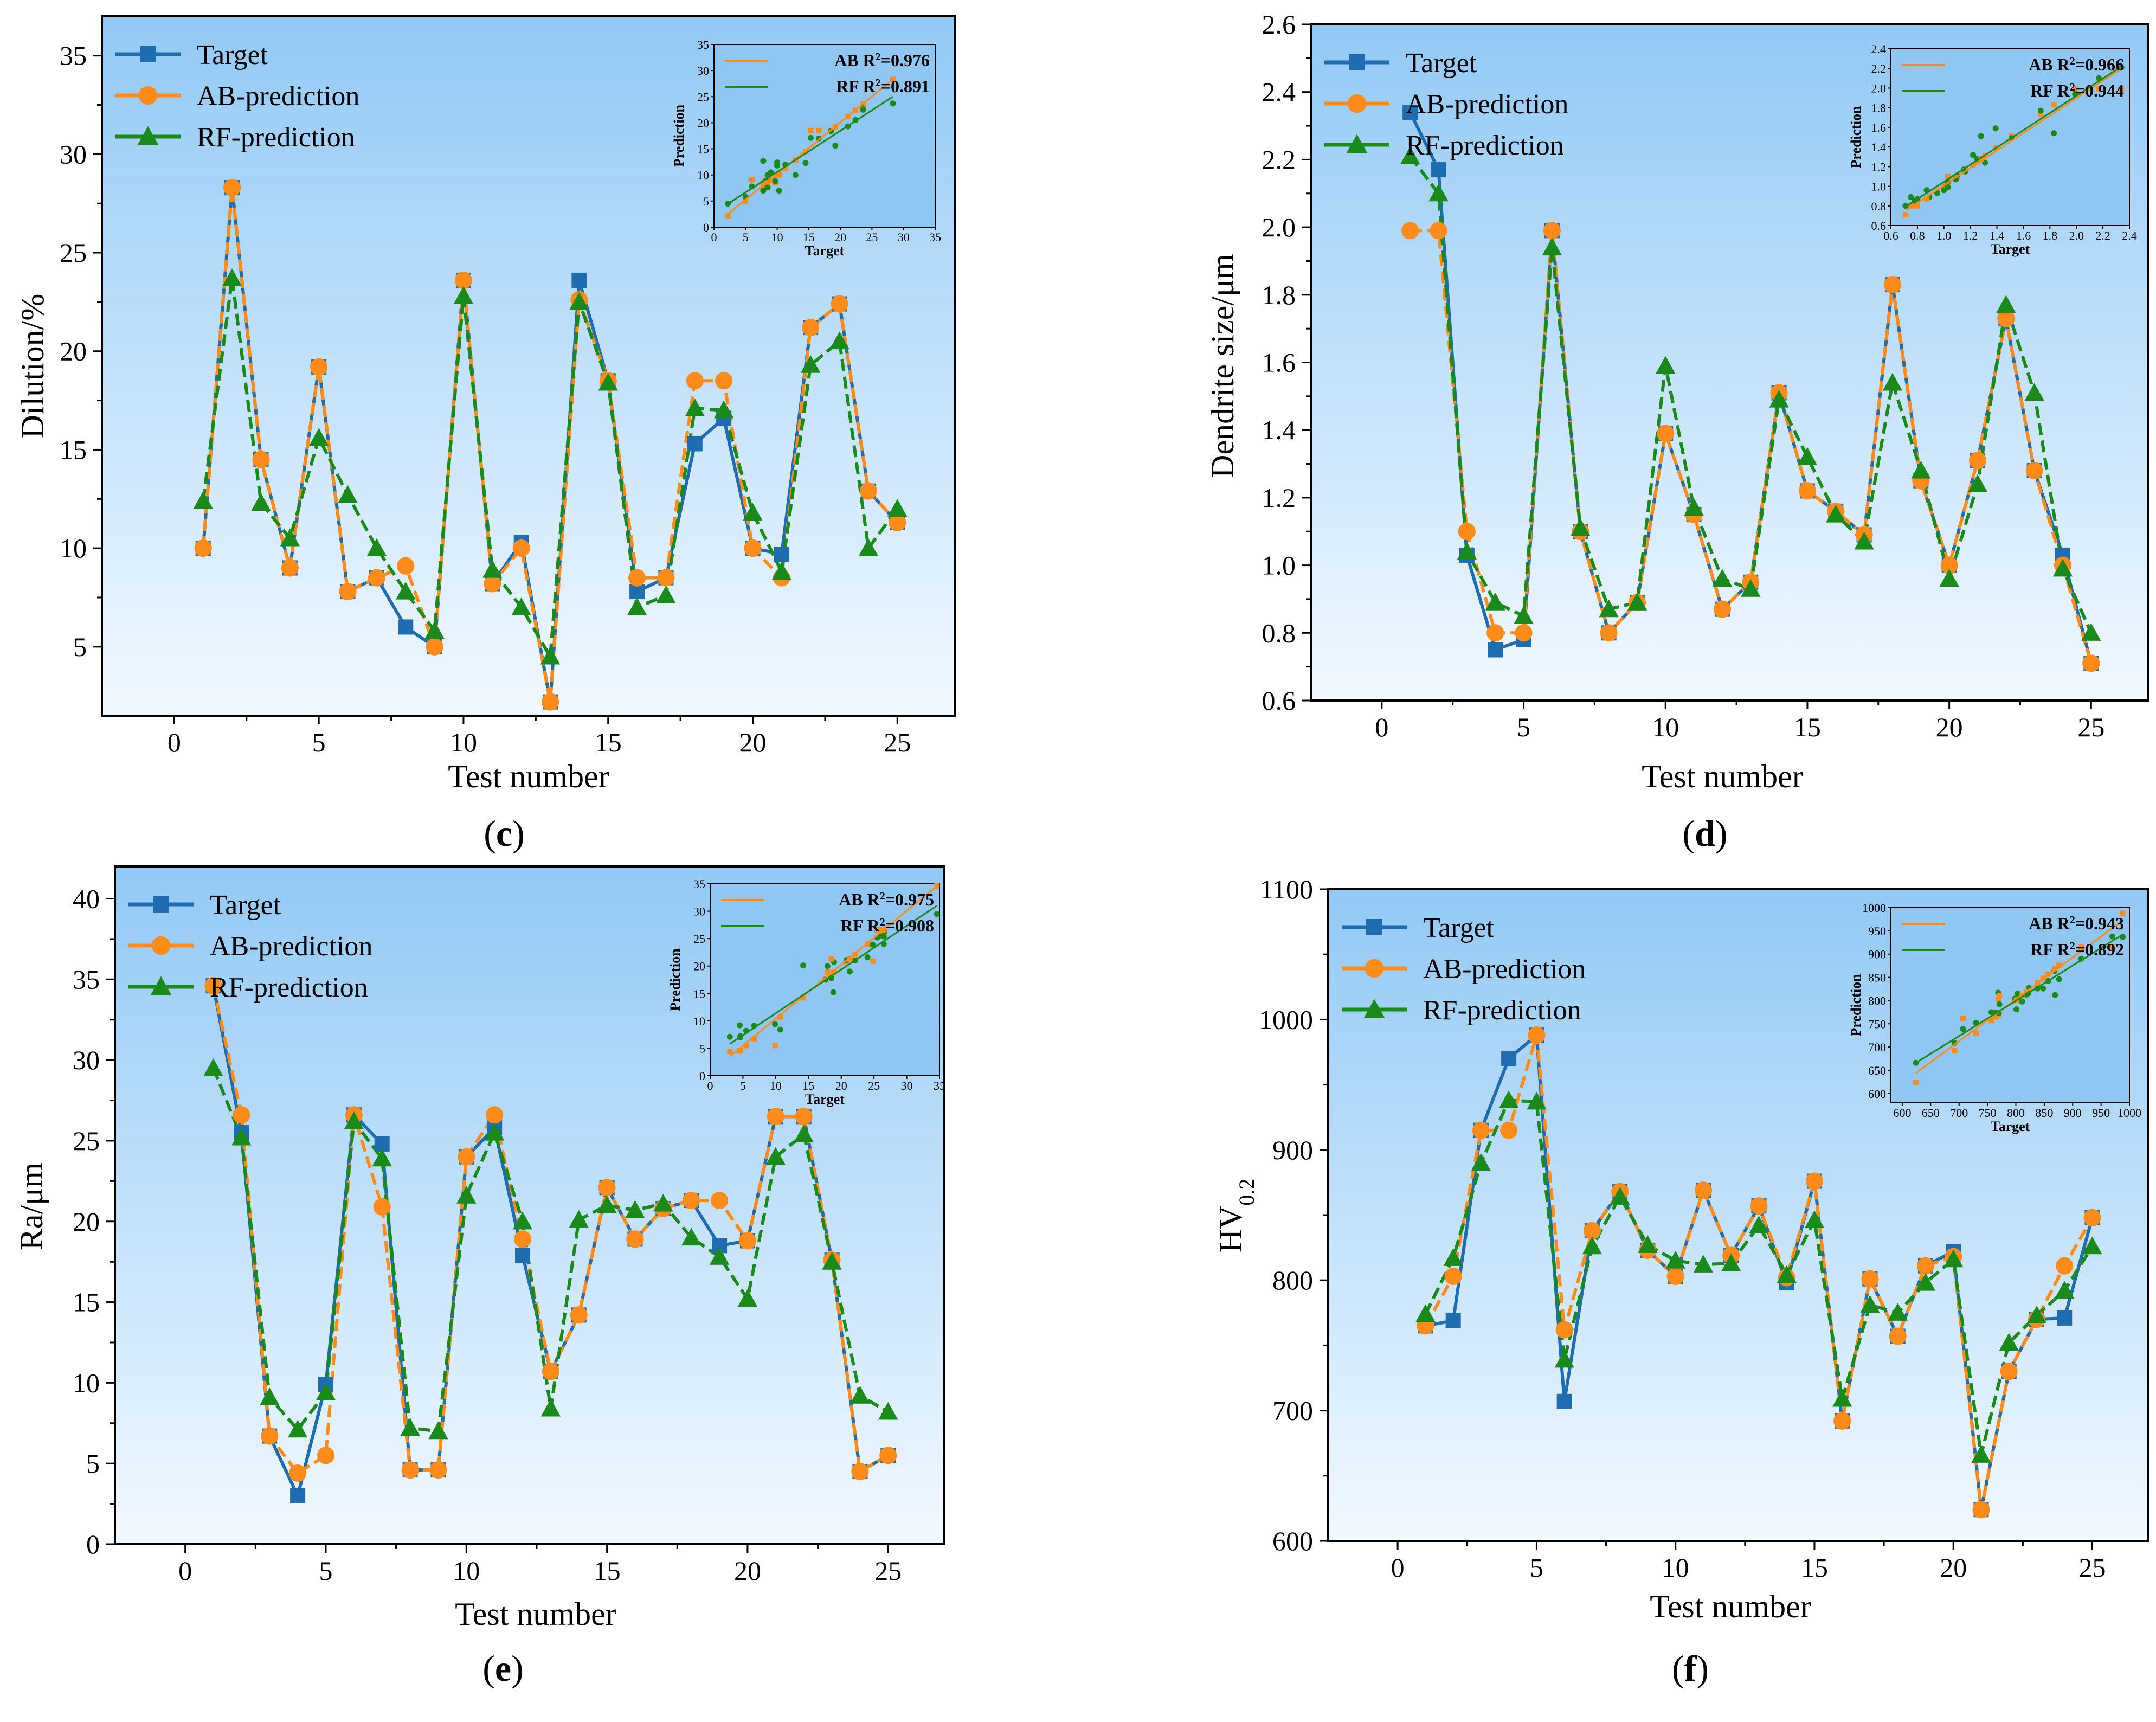 This screenshot has width=2156, height=1722. What do you see at coordinates (93, 1544) in the screenshot?
I see `y-tick-label: 0` at bounding box center [93, 1544].